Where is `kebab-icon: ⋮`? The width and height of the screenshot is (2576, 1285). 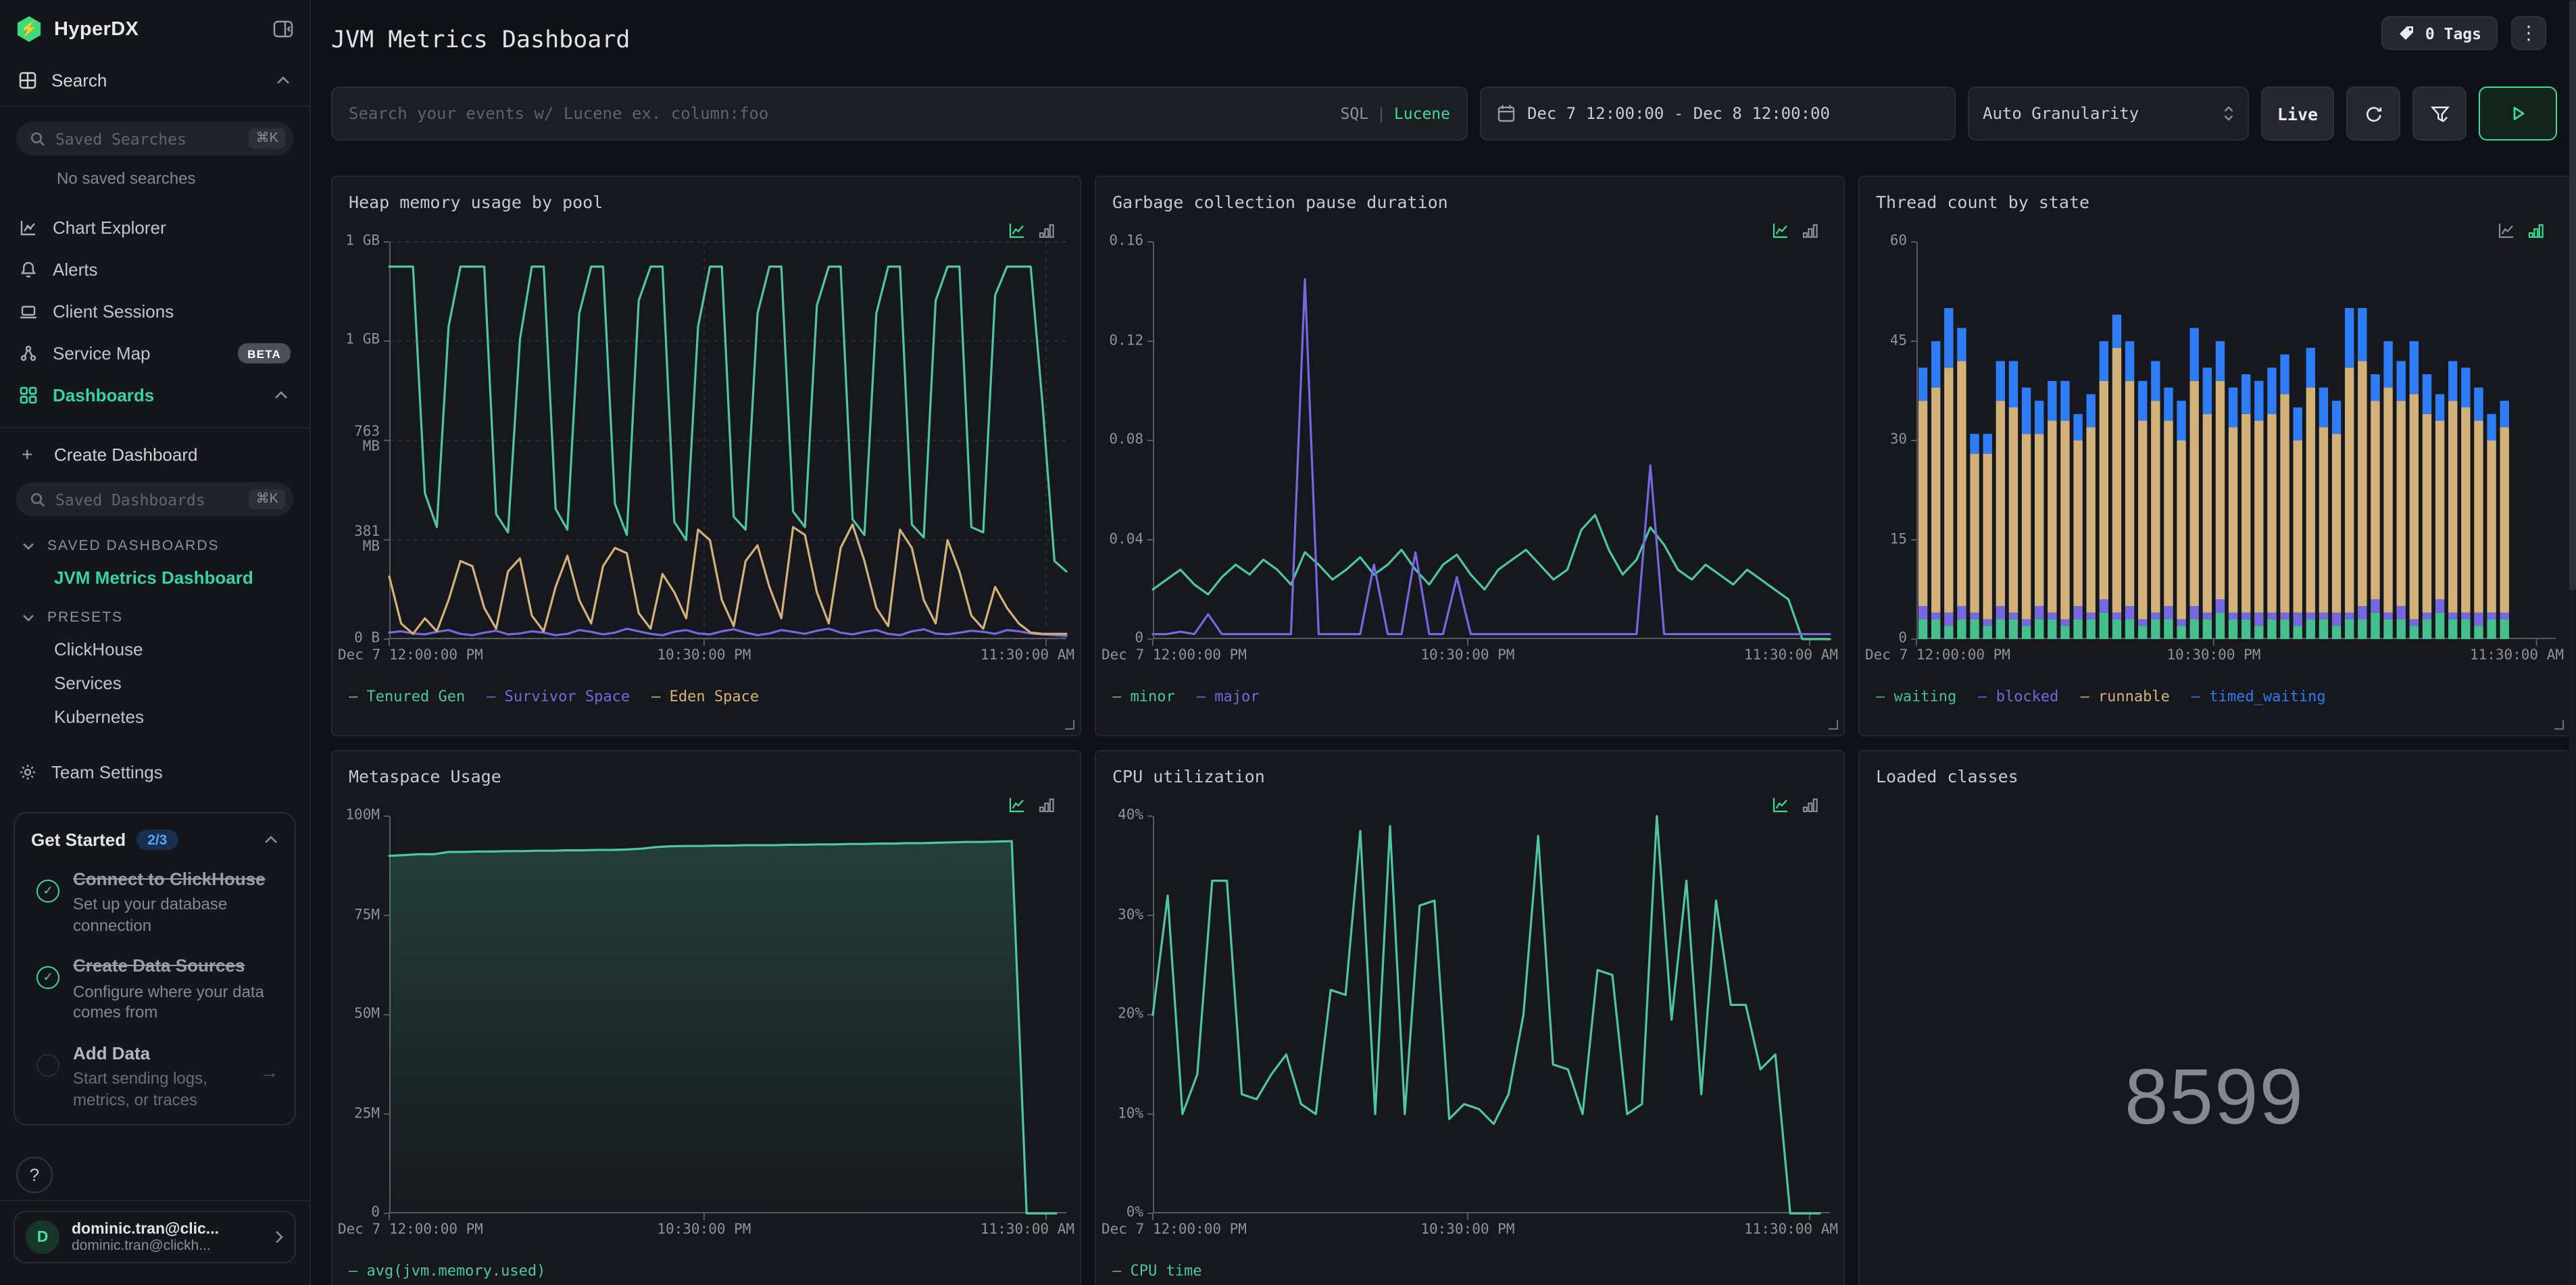
kebab-icon: ⋮ is located at coordinates (2529, 32).